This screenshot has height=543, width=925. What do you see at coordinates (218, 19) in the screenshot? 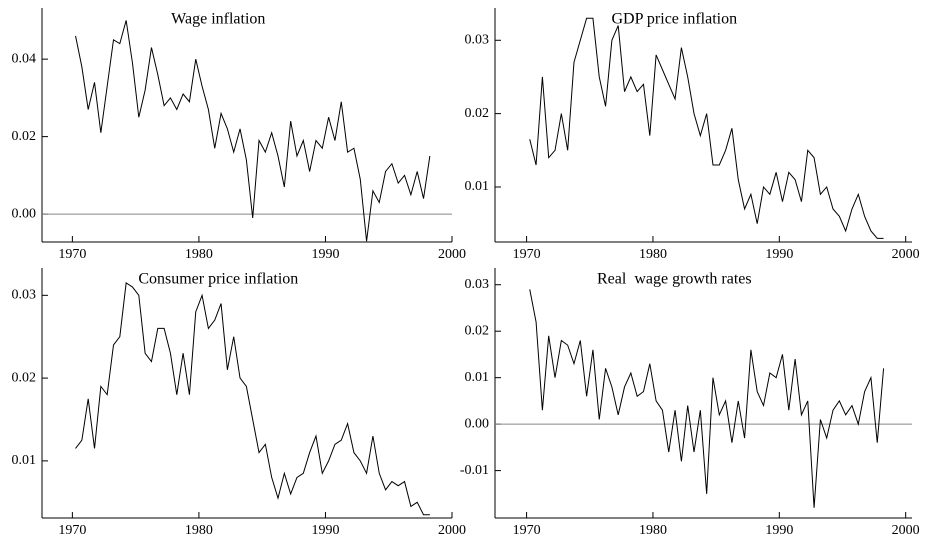
I see `panel-title: Wage inflation` at bounding box center [218, 19].